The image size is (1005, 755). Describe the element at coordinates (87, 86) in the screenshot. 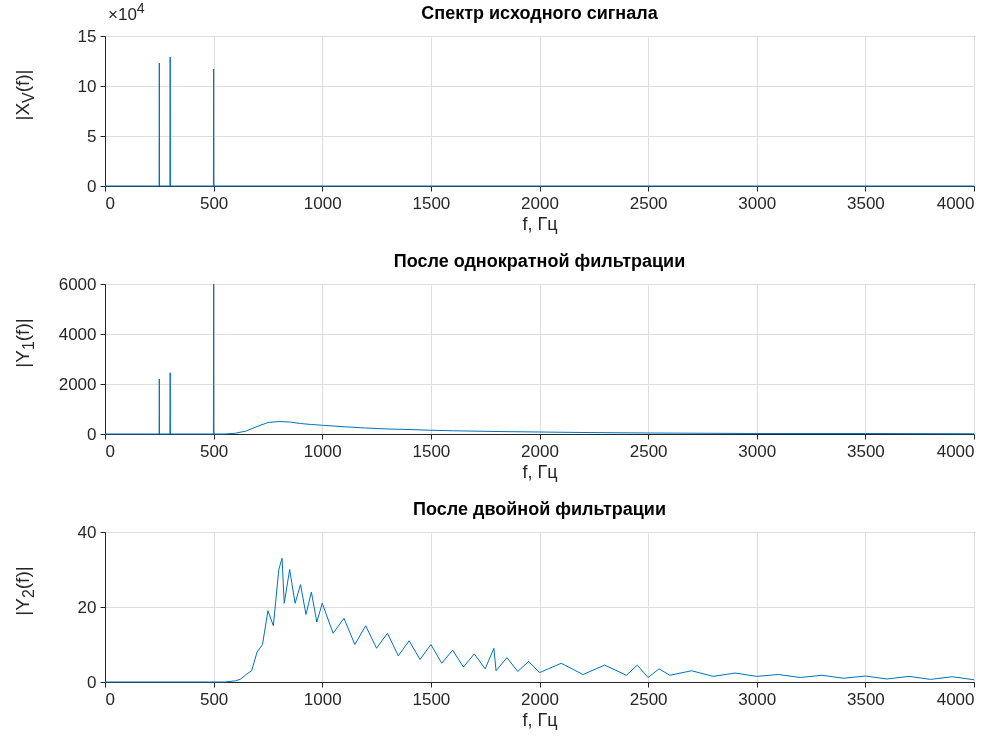

I see `y-tick-label: 10` at that location.